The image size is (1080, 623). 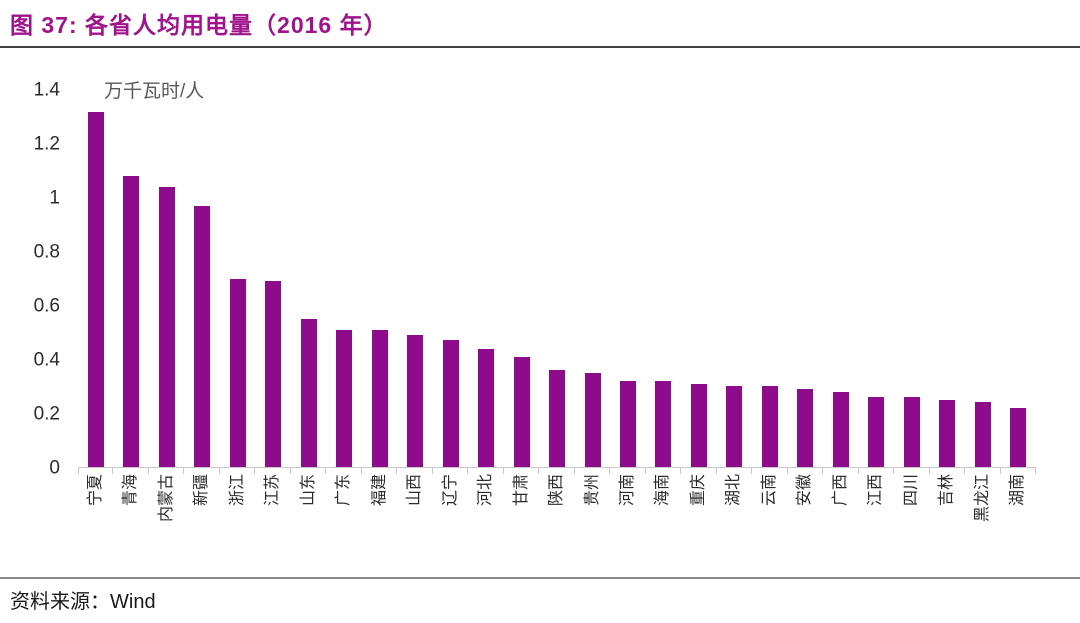 I want to click on y-axis-tick-label: 0, so click(x=54, y=468).